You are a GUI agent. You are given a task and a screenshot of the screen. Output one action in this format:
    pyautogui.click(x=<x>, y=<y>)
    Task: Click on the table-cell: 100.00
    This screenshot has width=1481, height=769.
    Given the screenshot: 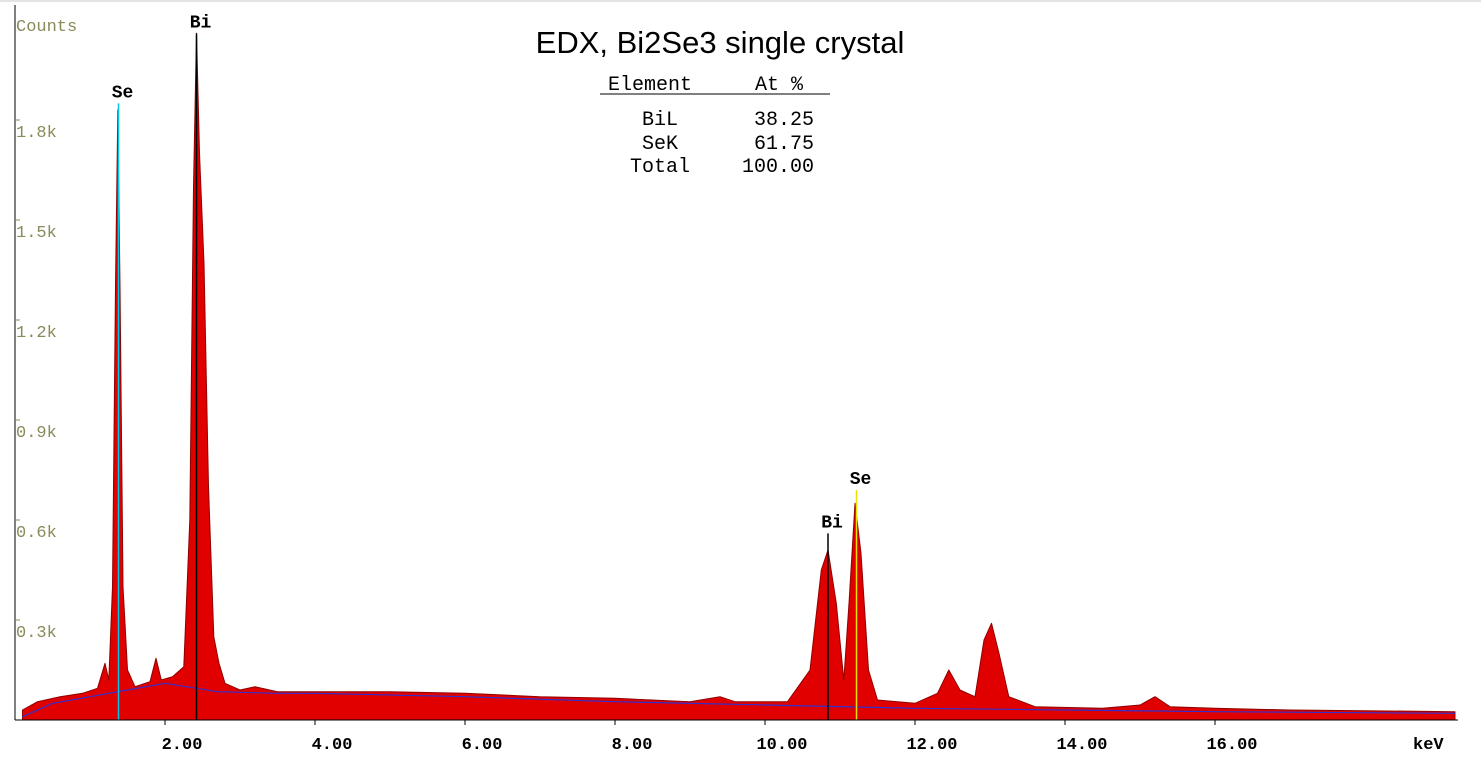 What is the action you would take?
    pyautogui.click(x=778, y=167)
    